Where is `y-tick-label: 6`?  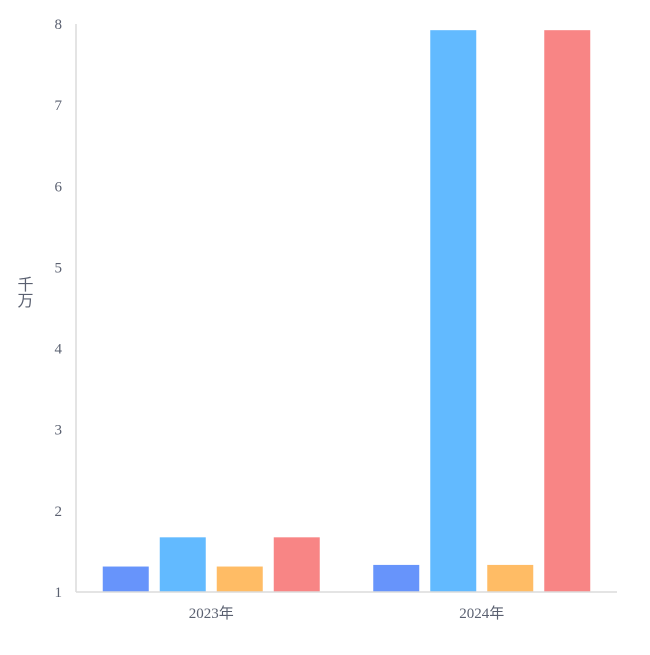 y-tick-label: 6 is located at coordinates (59, 187).